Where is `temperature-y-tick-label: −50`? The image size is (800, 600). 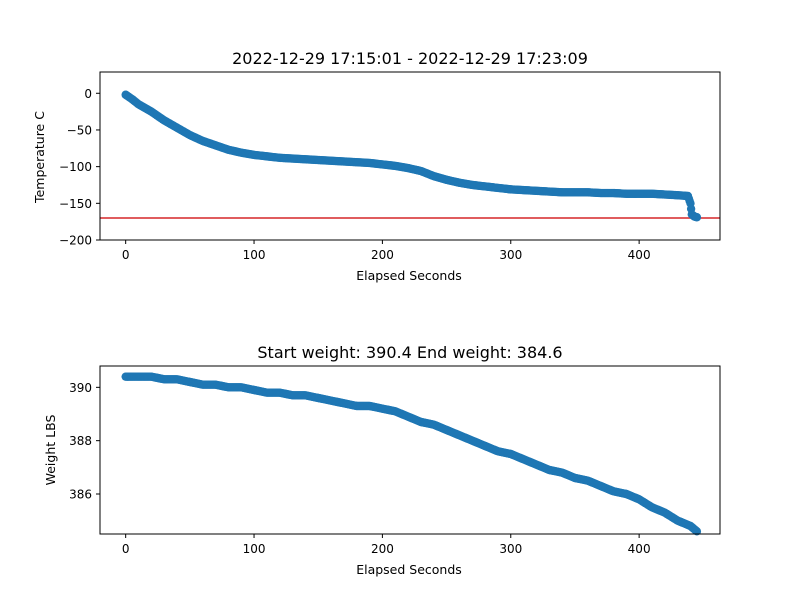
temperature-y-tick-label: −50 is located at coordinates (79, 130).